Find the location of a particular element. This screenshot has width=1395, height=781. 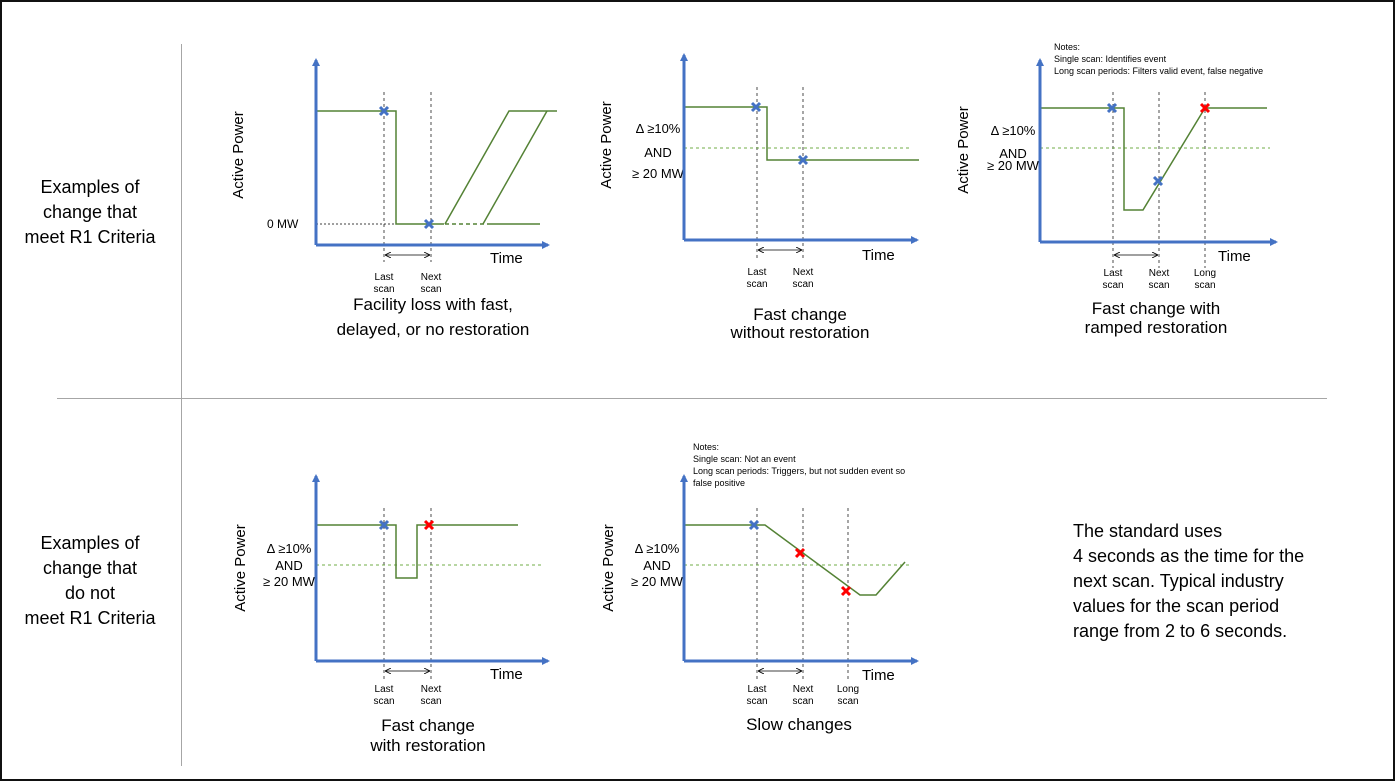

panel-caption: Fast change with is located at coordinates (1156, 308).